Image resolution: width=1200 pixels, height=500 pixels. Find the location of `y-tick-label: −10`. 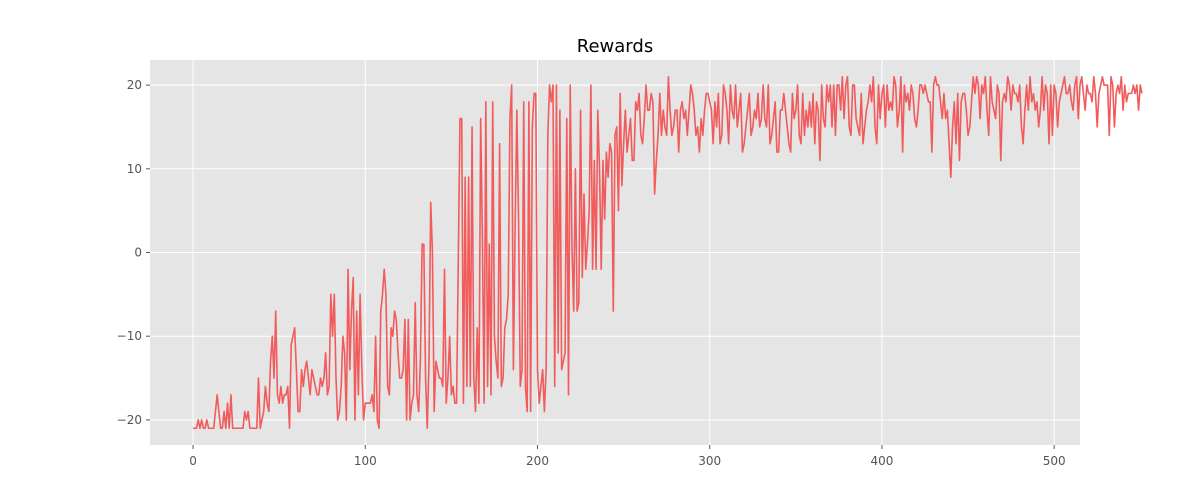

y-tick-label: −10 is located at coordinates (129, 336).